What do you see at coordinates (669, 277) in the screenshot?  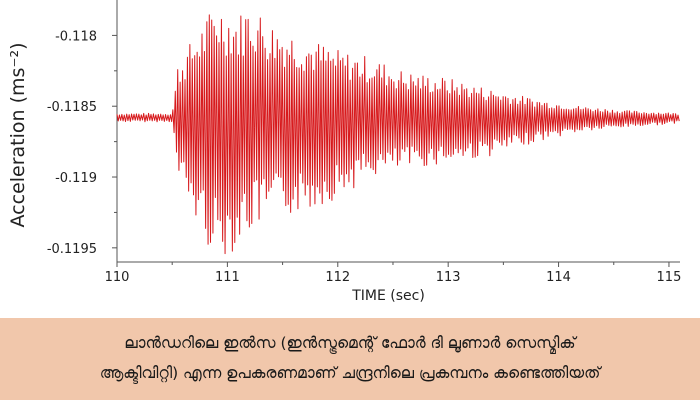 I see `x-tick-label: 115` at bounding box center [669, 277].